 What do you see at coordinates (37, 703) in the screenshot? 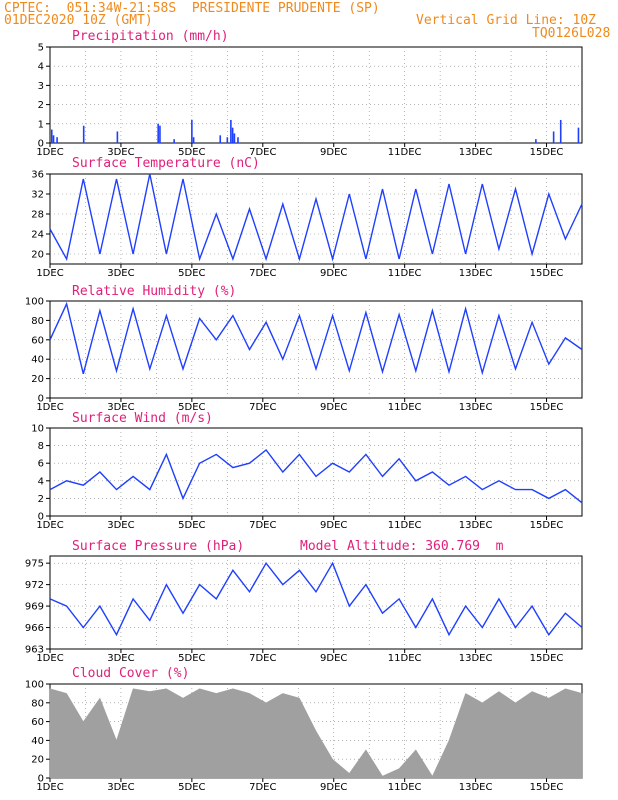
I see `cloud-ytick-label: 80` at bounding box center [37, 703].